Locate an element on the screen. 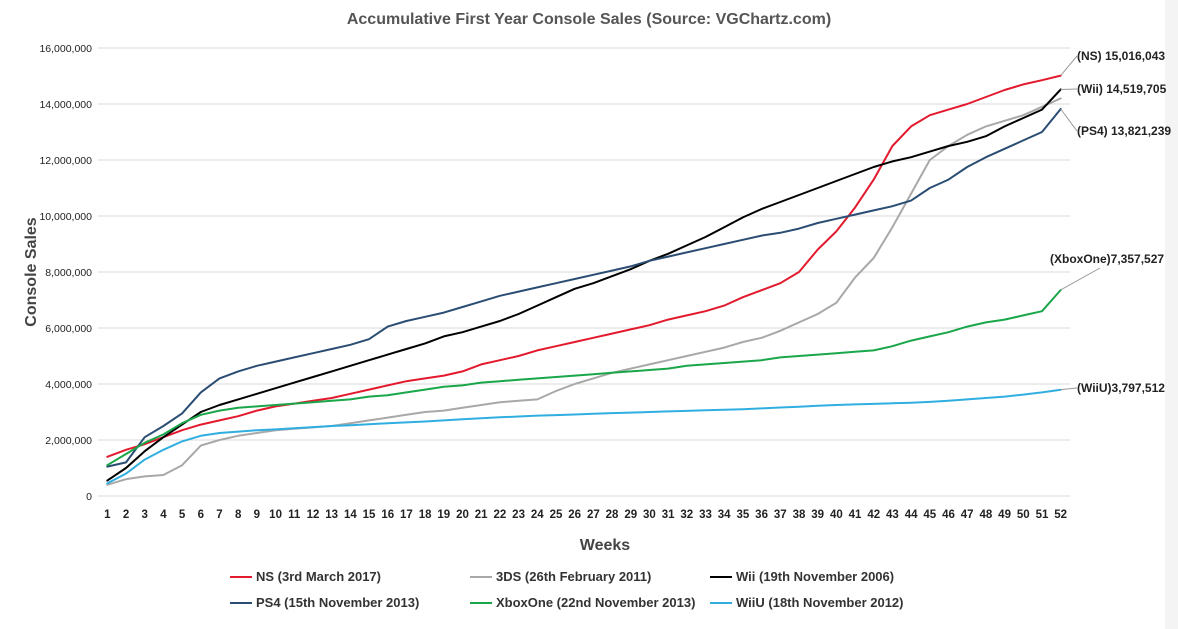 This screenshot has height=629, width=1178. legend-entry: PS4 (15th November 2013) is located at coordinates (337, 602).